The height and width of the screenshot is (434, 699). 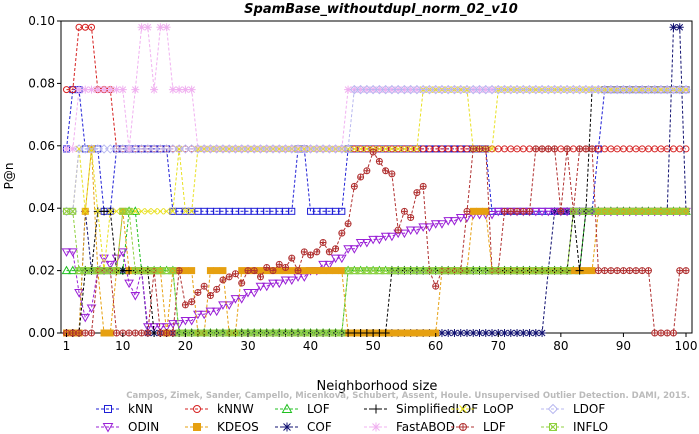 What do you see at coordinates (590, 427) in the screenshot?
I see `legend-label: INFLO` at bounding box center [590, 427].